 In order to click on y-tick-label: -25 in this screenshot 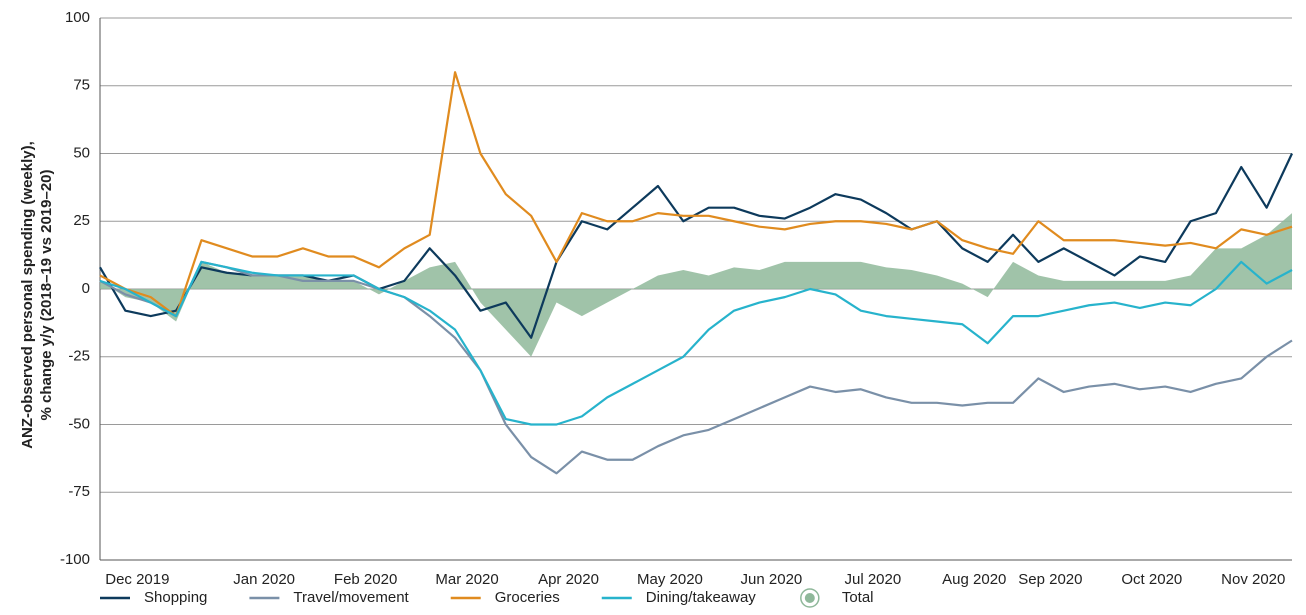, I will do `click(79, 356)`.